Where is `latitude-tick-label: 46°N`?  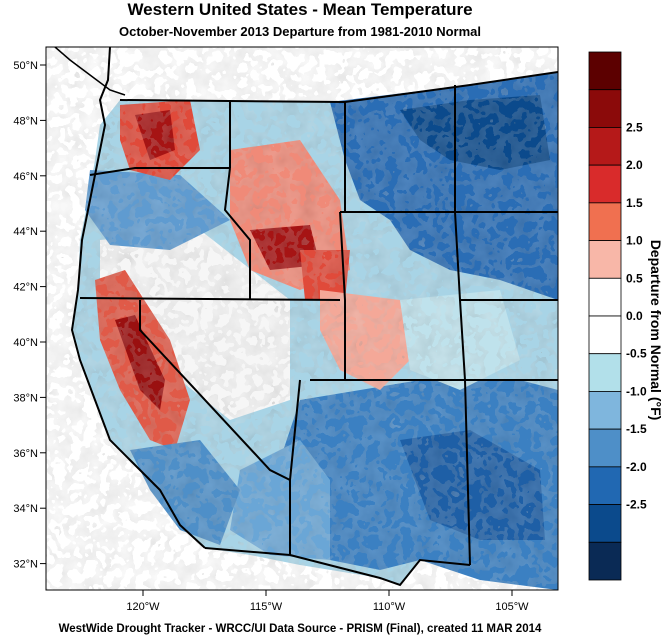 latitude-tick-label: 46°N is located at coordinates (25, 177).